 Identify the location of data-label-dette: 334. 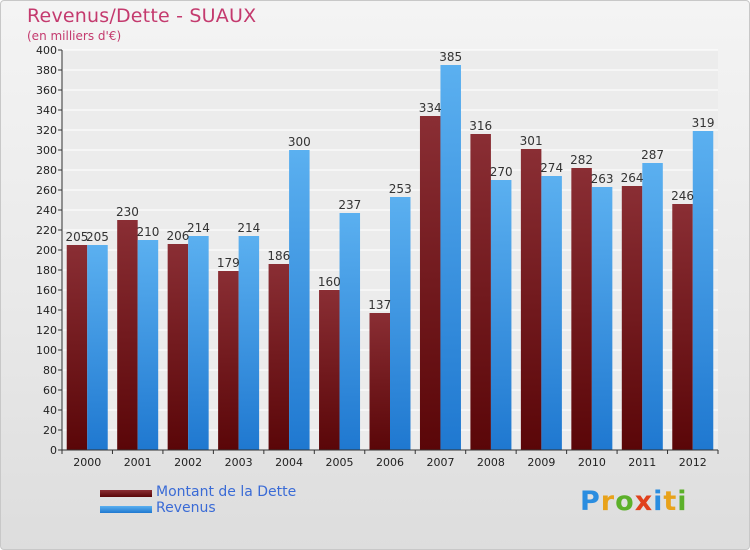
(430, 108).